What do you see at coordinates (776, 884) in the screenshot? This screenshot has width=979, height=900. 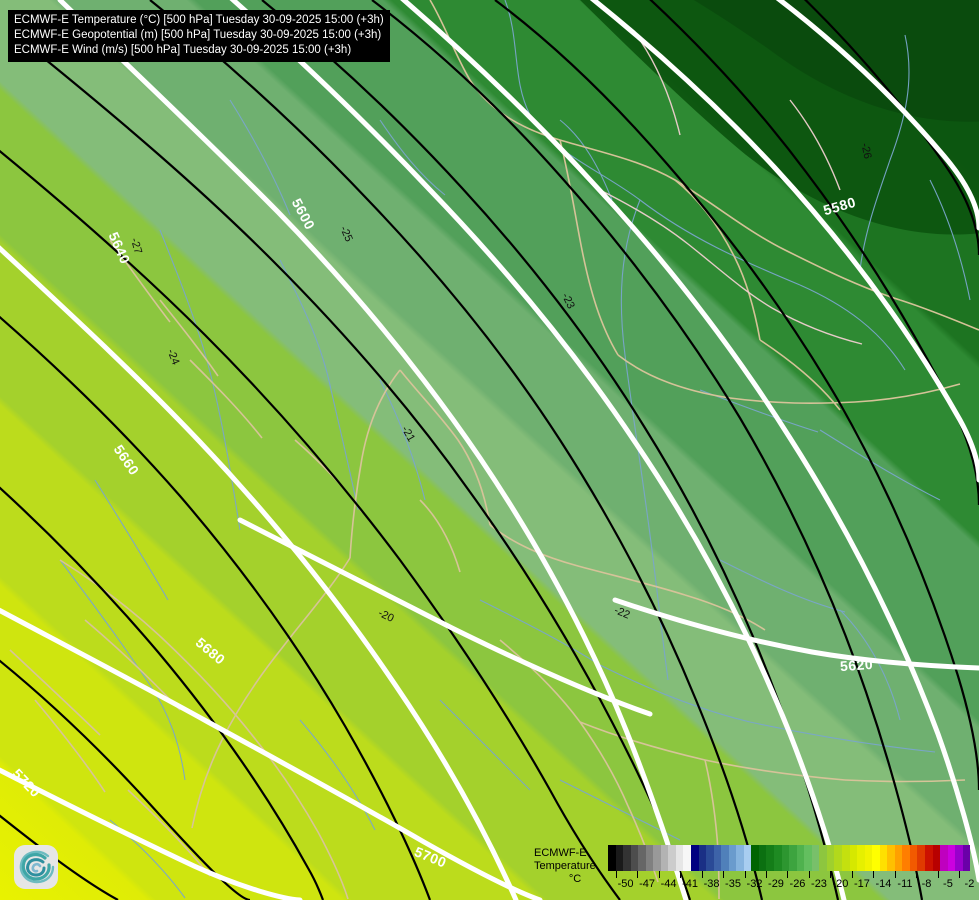 I see `colorbar-tick-label: -29` at bounding box center [776, 884].